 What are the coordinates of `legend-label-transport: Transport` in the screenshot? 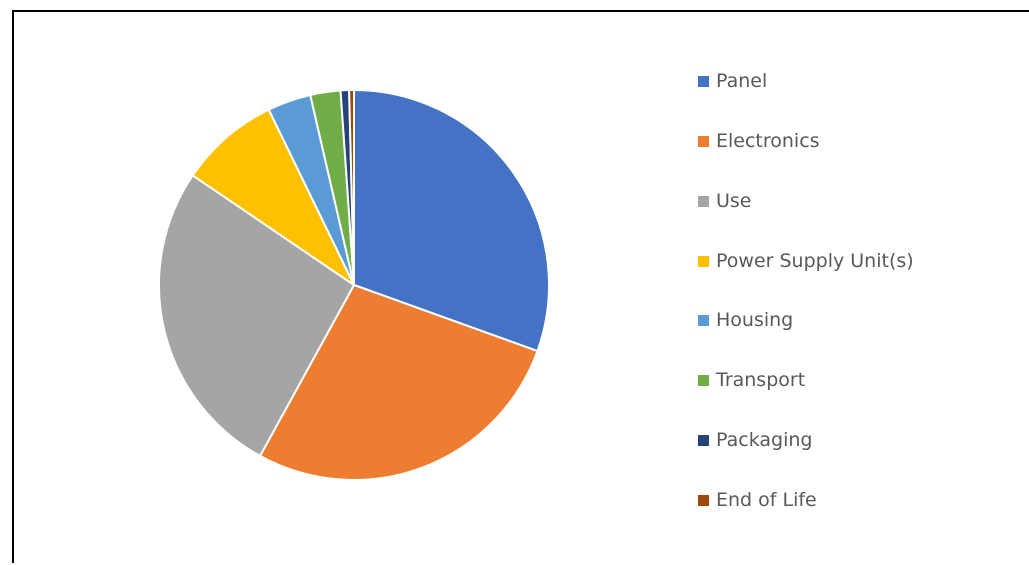 It's located at (761, 380).